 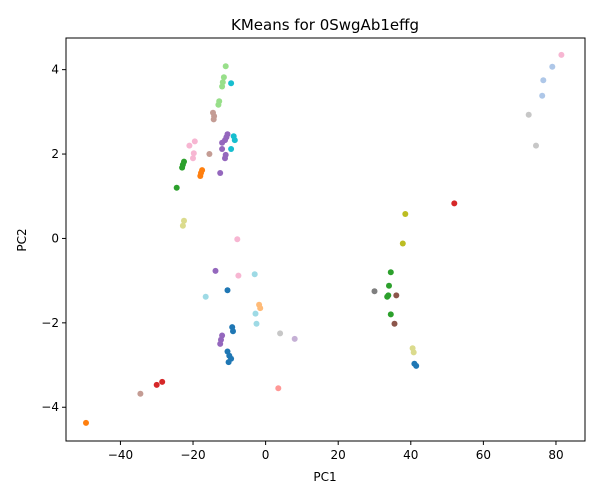 I want to click on x-tick-label: 80, so click(x=555, y=455).